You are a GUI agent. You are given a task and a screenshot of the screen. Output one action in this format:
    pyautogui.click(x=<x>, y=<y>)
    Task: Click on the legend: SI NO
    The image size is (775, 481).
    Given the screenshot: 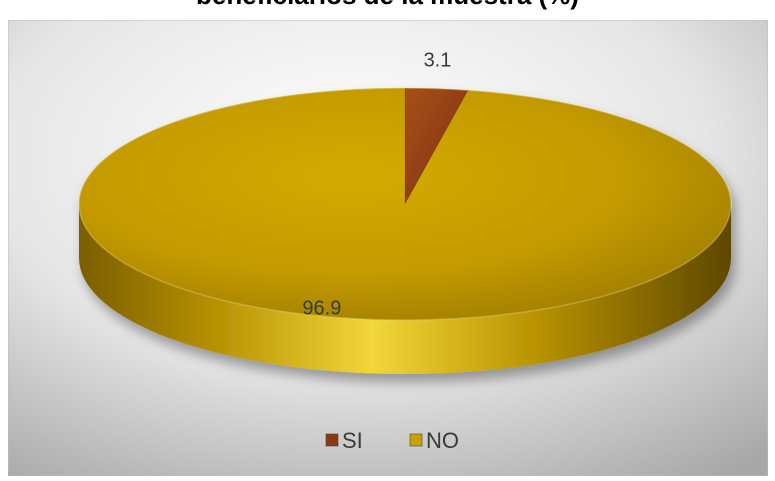 What is the action you would take?
    pyautogui.click(x=392, y=440)
    